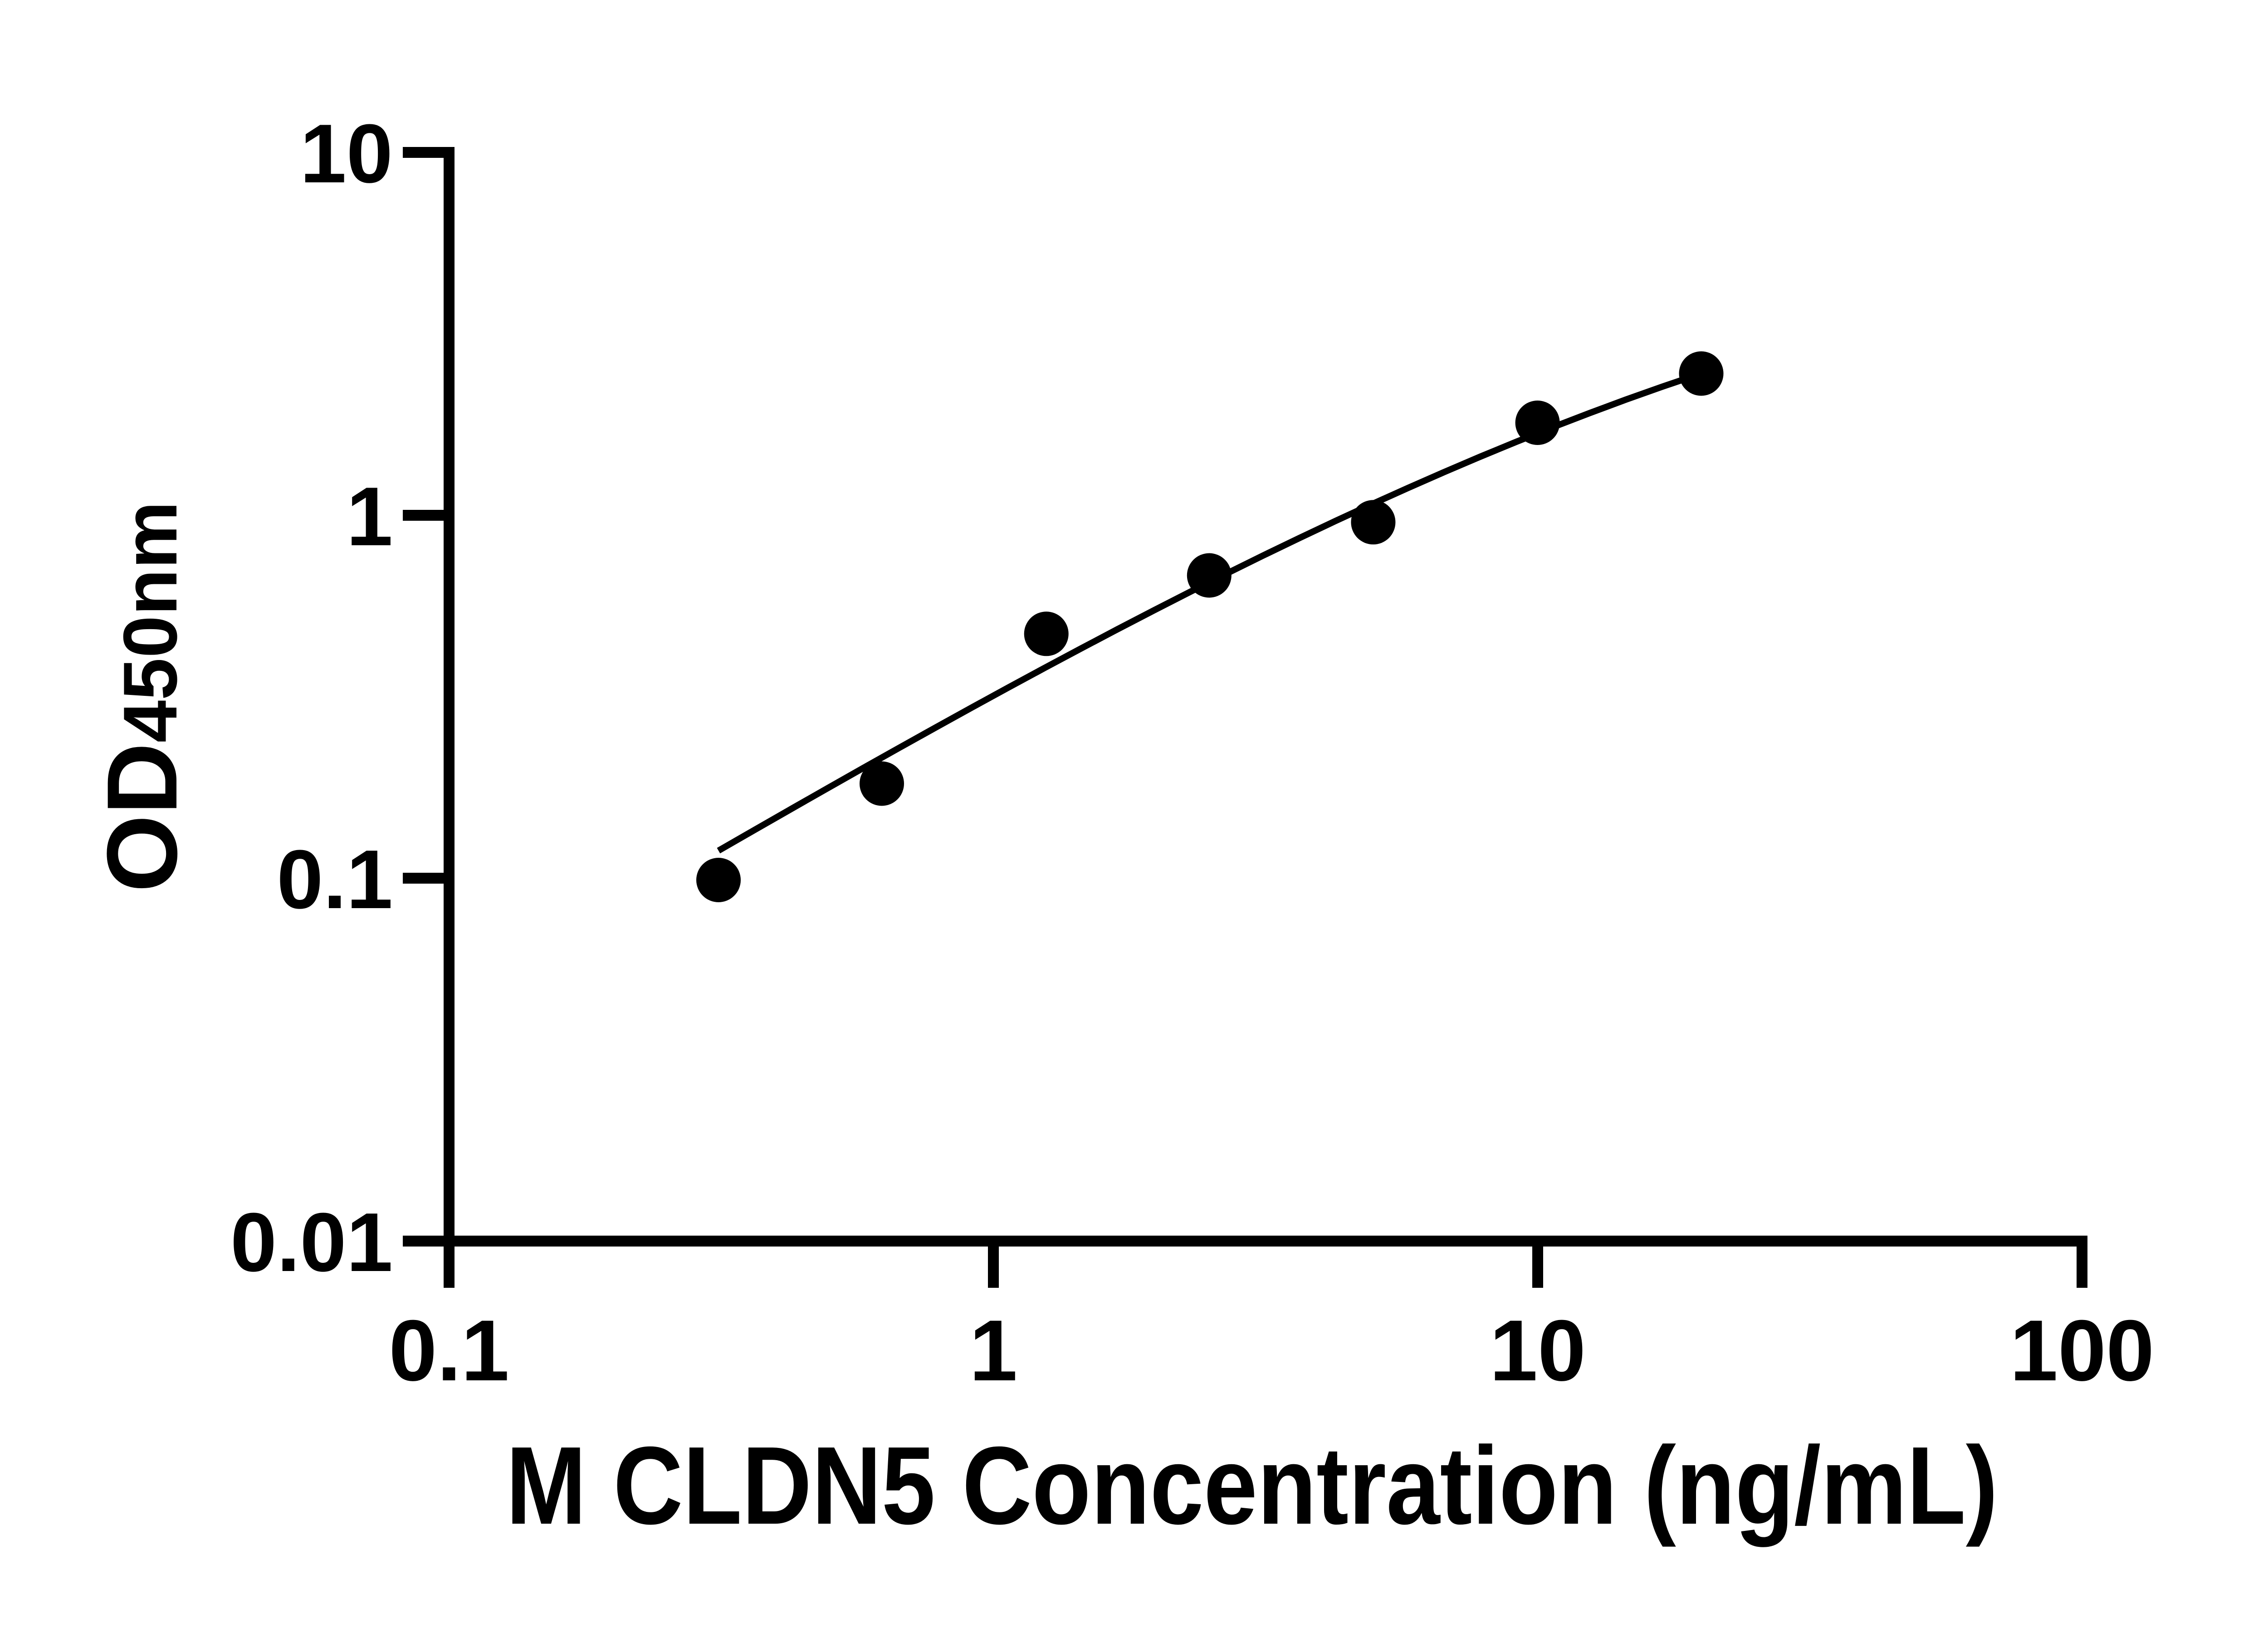 This screenshot has height=1633, width=2268. I want to click on svg-text: 0.01, so click(311, 1242).